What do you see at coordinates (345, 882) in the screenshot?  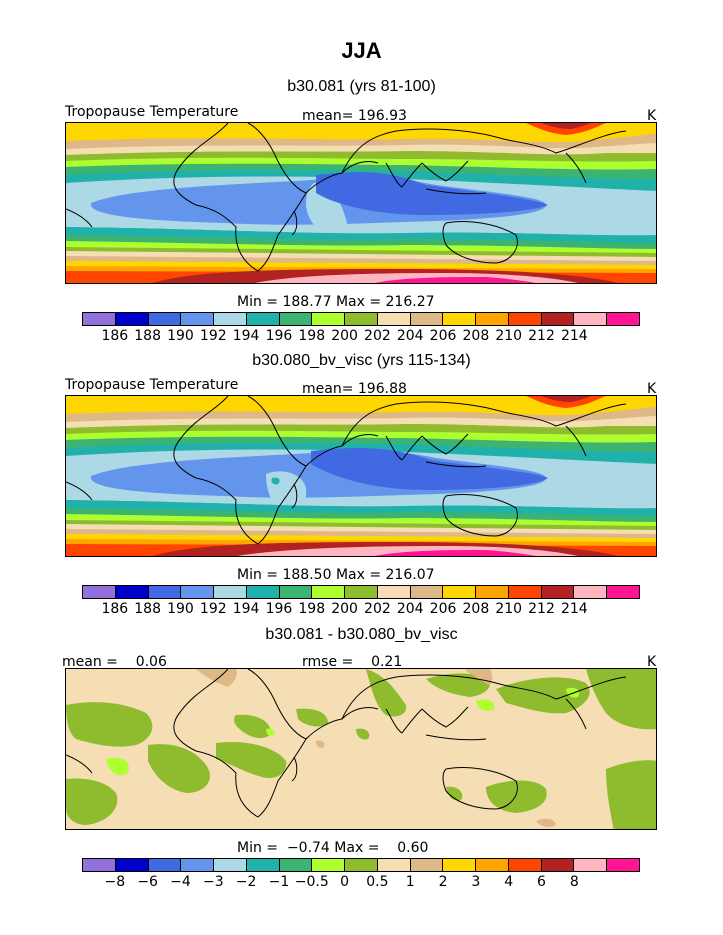 I see `colorbar-tick-label: 0` at bounding box center [345, 882].